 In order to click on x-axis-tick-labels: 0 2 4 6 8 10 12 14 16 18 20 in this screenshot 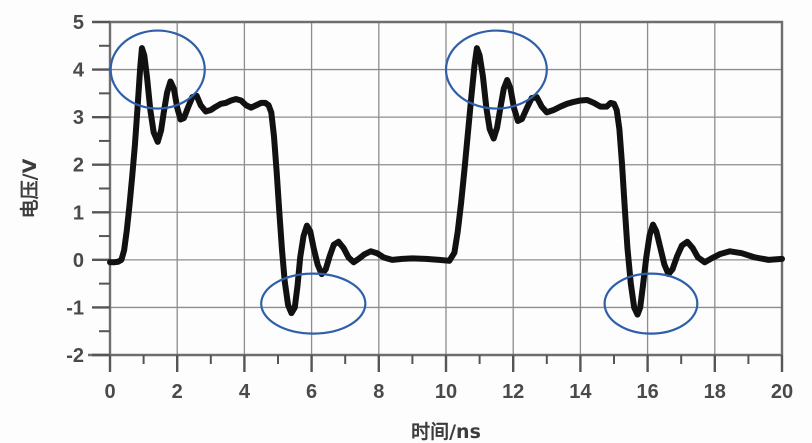, I will do `click(448, 392)`.